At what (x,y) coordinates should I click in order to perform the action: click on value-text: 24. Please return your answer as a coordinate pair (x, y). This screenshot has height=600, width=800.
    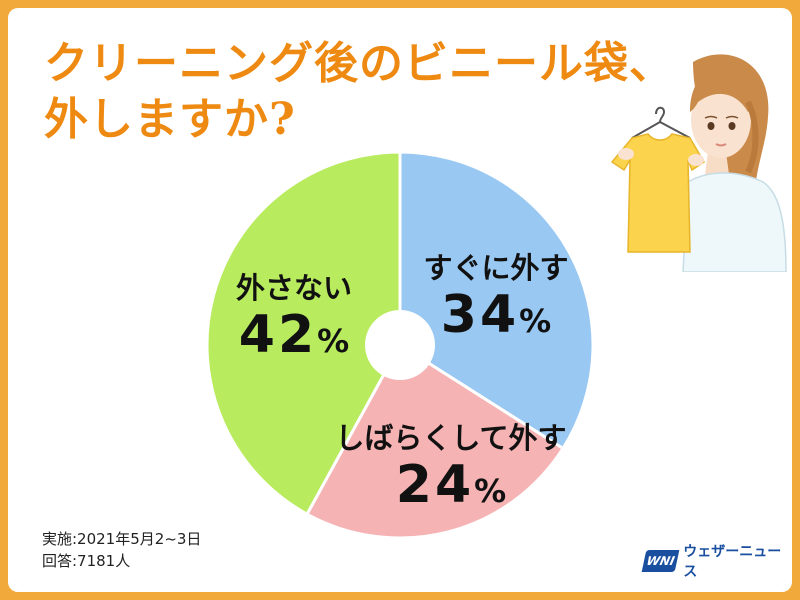
    Looking at the image, I should click on (435, 485).